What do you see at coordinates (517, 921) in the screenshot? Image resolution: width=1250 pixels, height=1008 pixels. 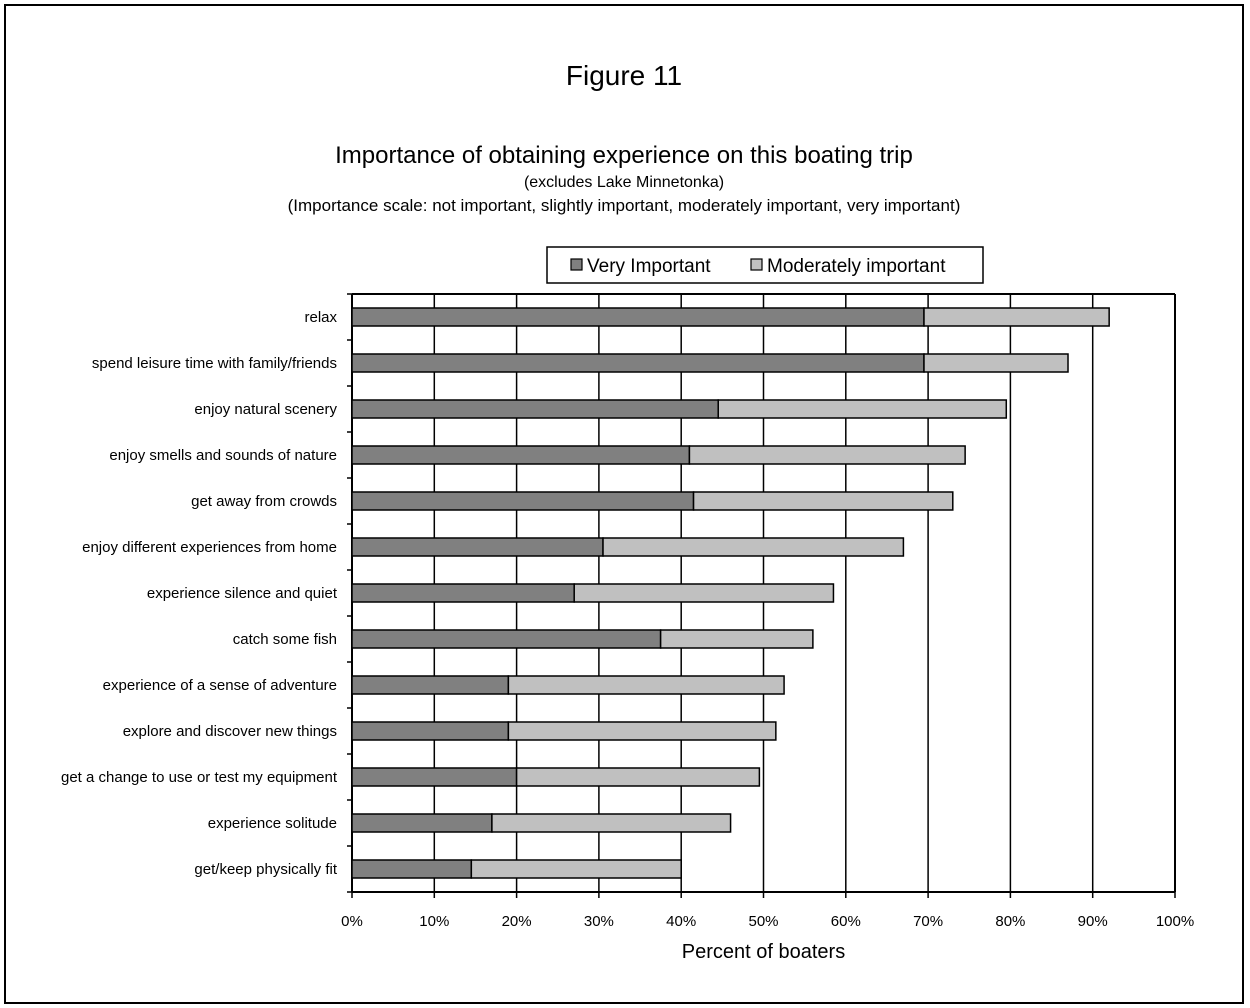 I see `x-tick-label: 20%` at bounding box center [517, 921].